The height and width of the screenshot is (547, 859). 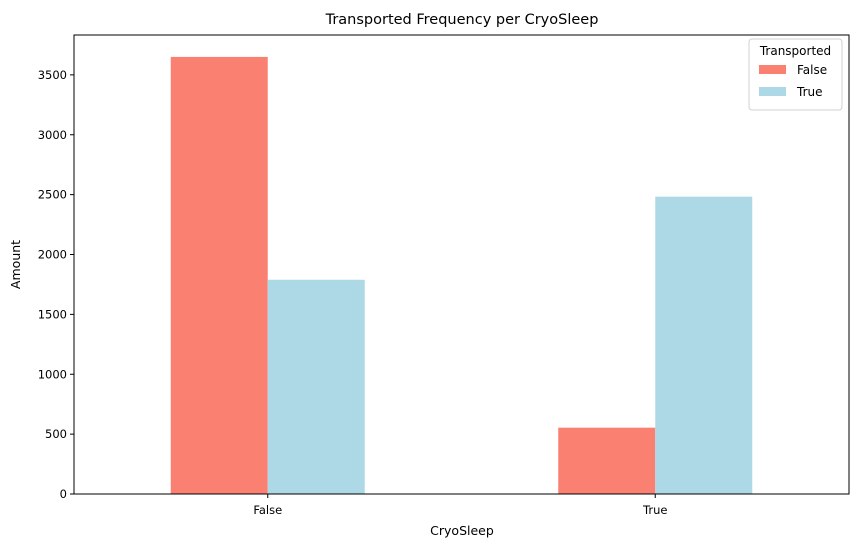 What do you see at coordinates (52, 195) in the screenshot?
I see `y-tick-label: 2500` at bounding box center [52, 195].